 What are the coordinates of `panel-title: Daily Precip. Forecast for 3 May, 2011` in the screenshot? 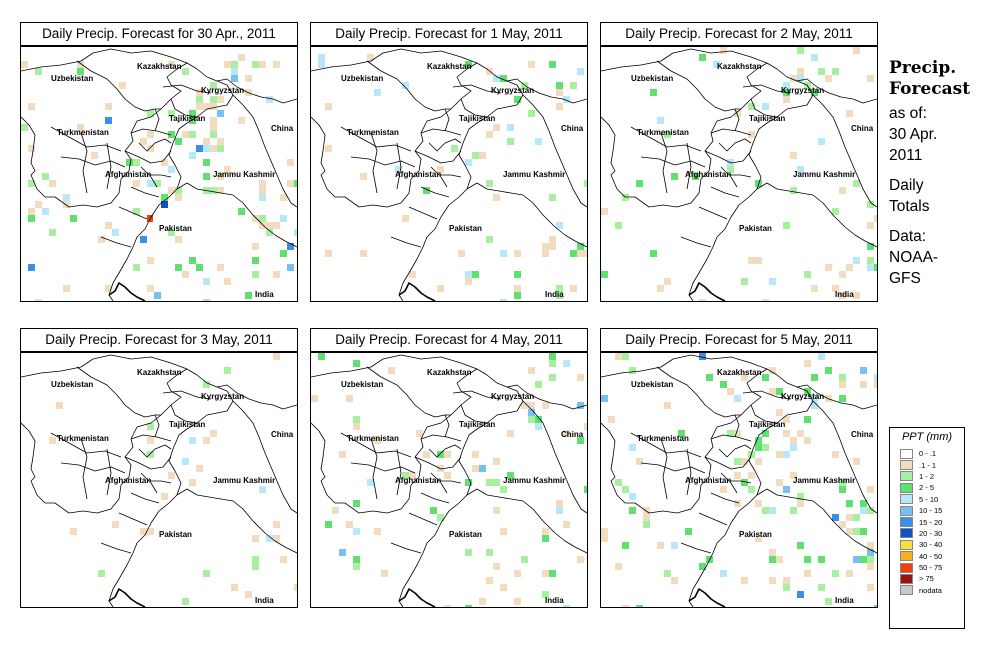 It's located at (159, 340).